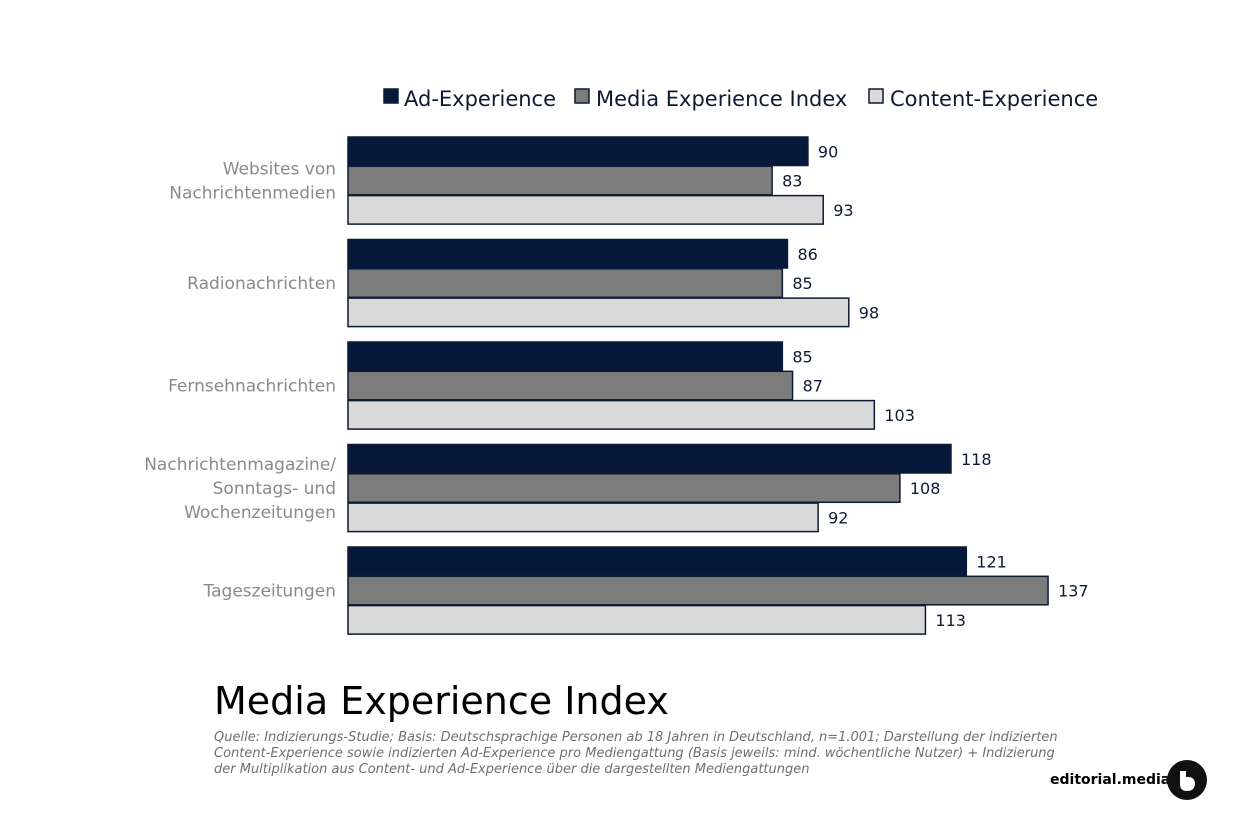 This screenshot has height=825, width=1240. I want to click on category-label: Fernsehnachrichten, so click(252, 387).